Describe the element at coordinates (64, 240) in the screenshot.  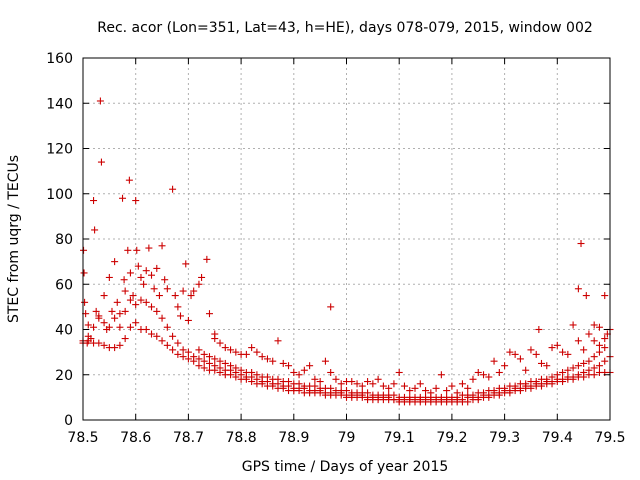
I see `y-tick-label: 80` at that location.